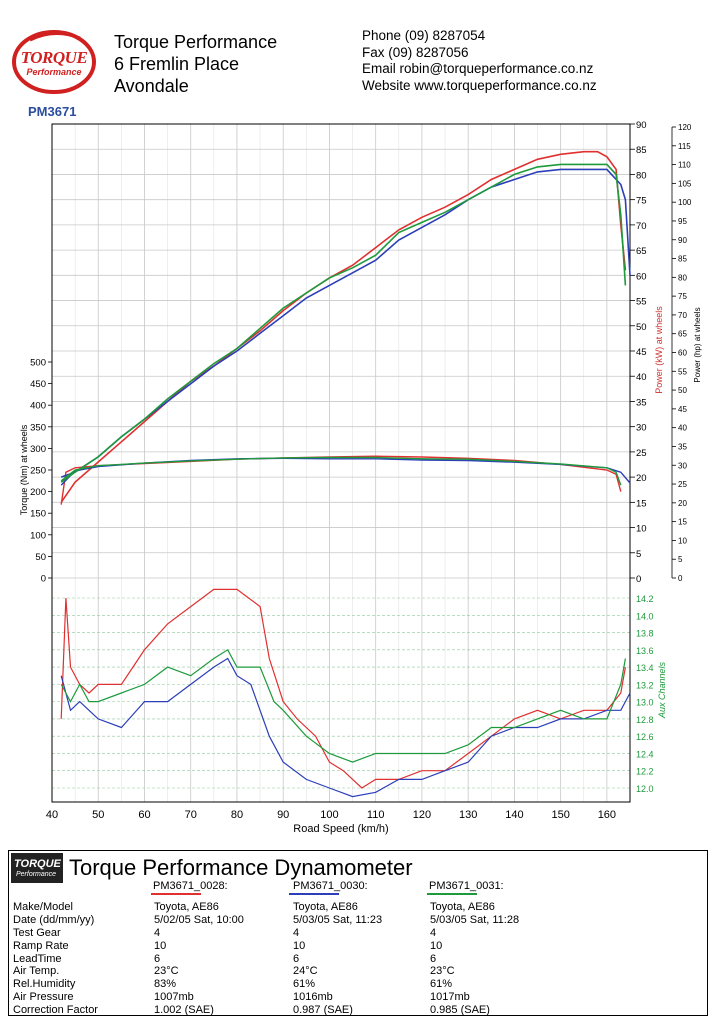 This screenshot has width=723, height=1024. What do you see at coordinates (329, 815) in the screenshot?
I see `x-tick-label: 100` at bounding box center [329, 815].